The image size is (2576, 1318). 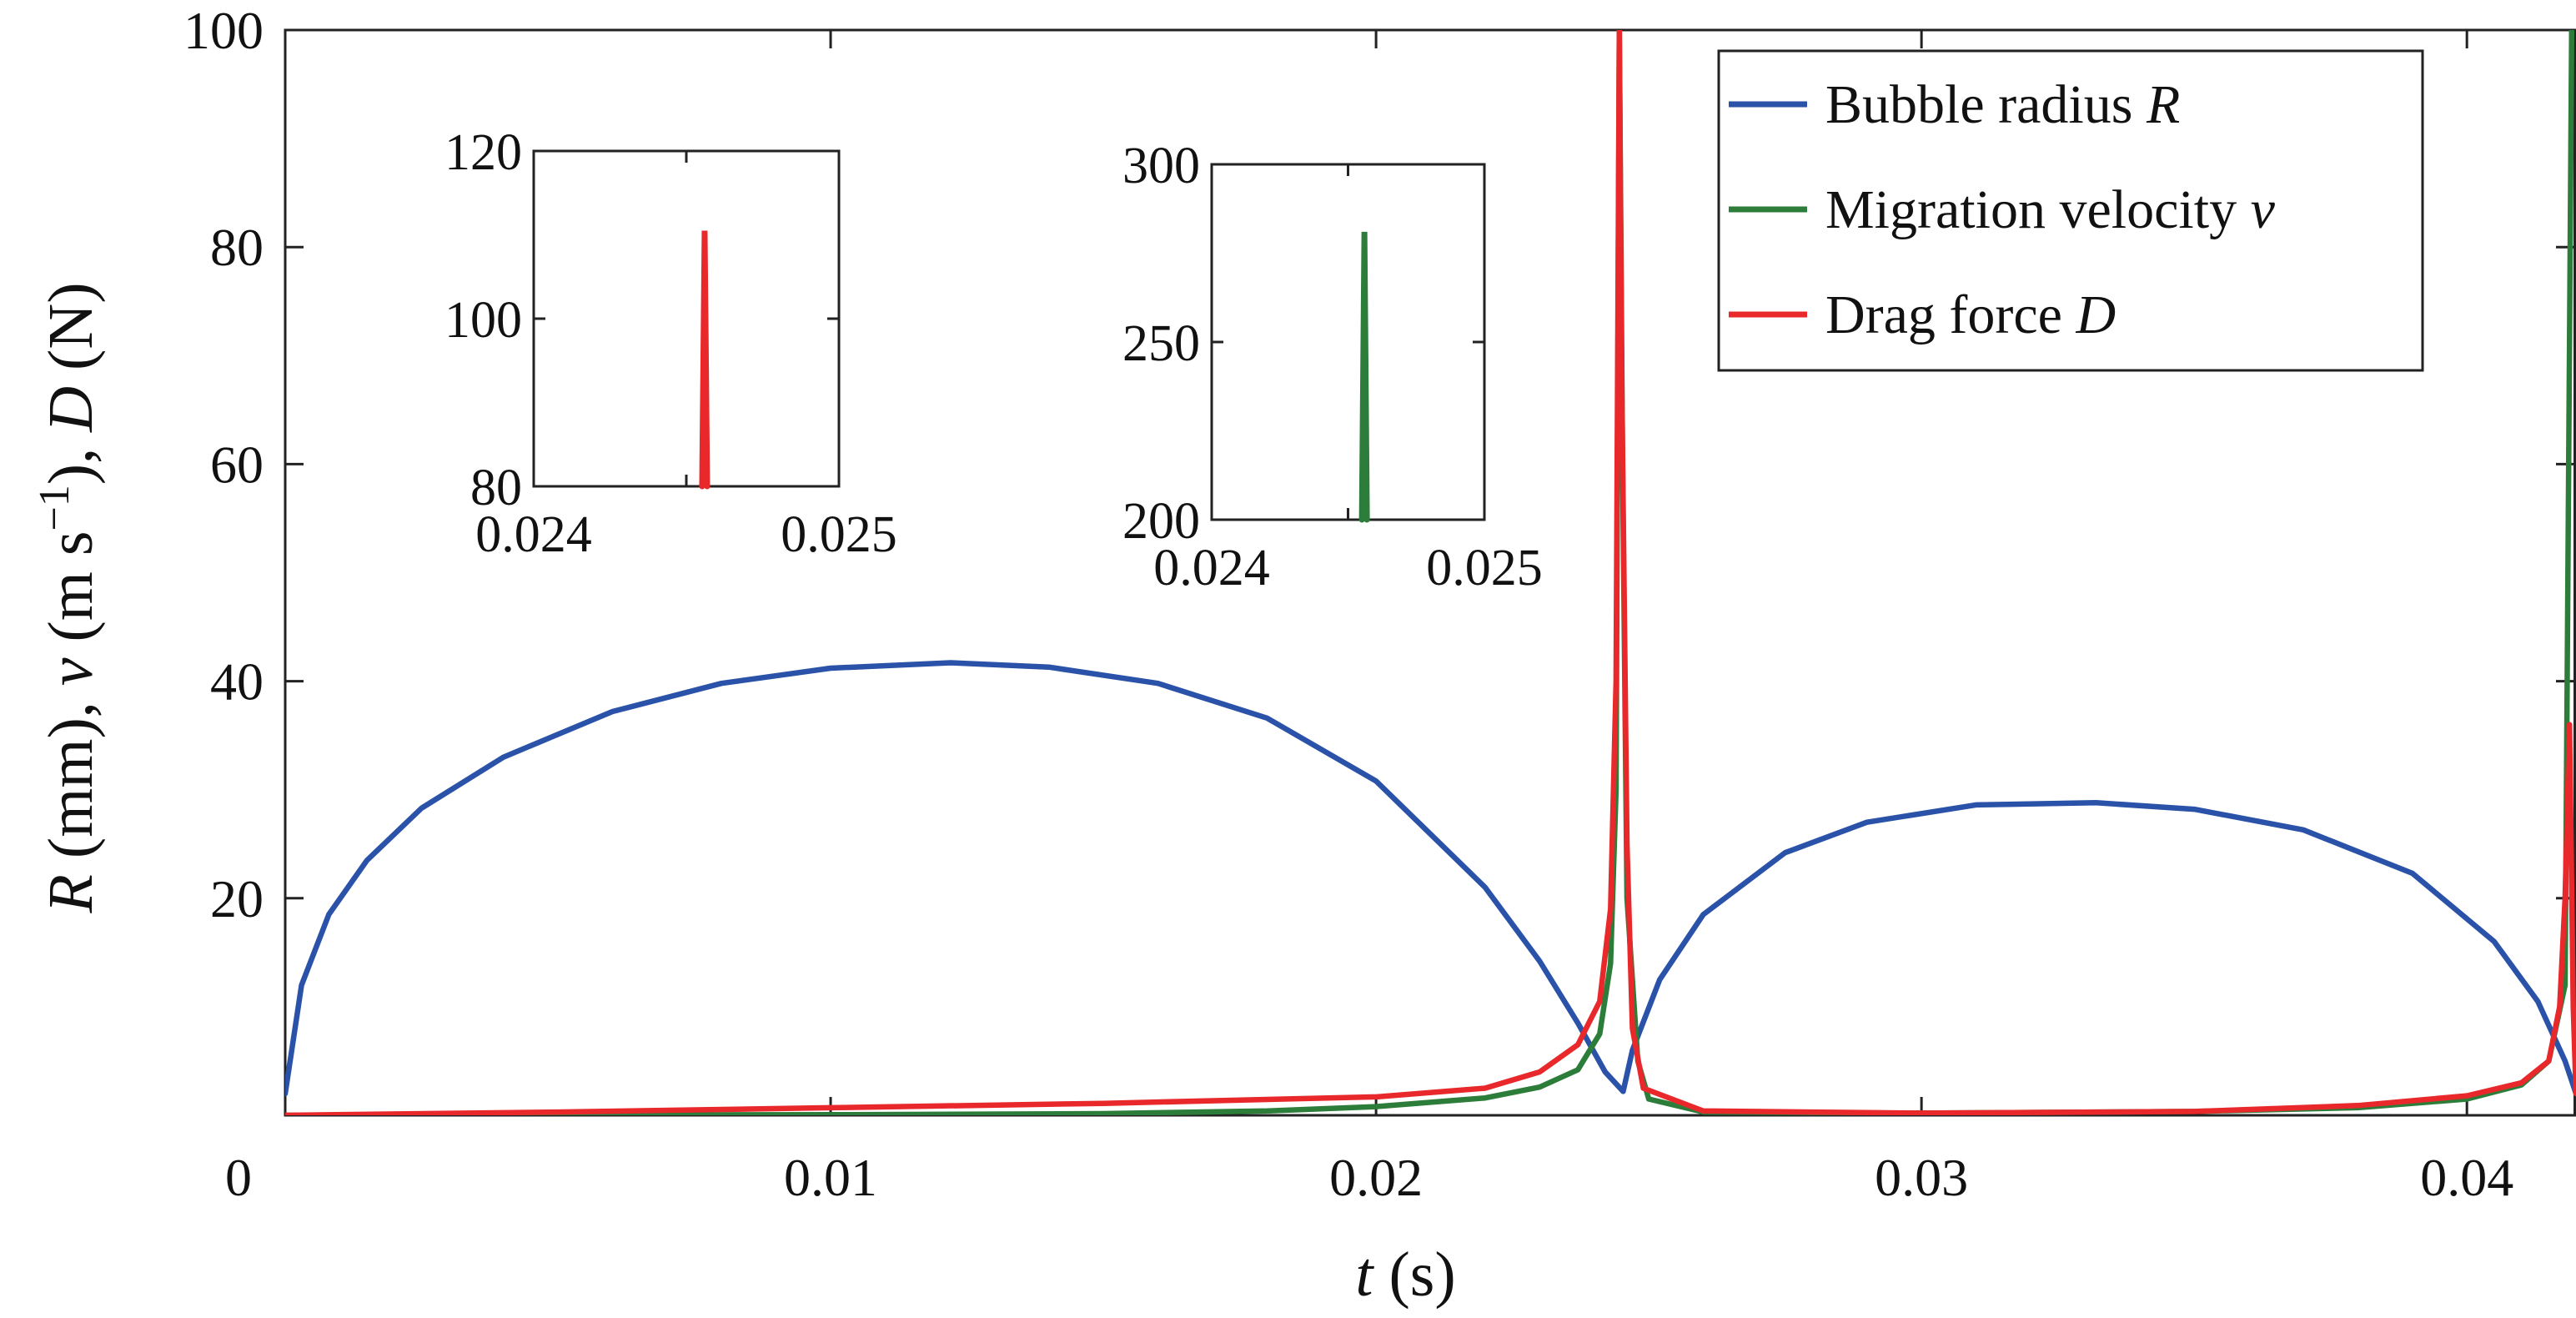 I want to click on y-axis-title-part: D, so click(x=71, y=409).